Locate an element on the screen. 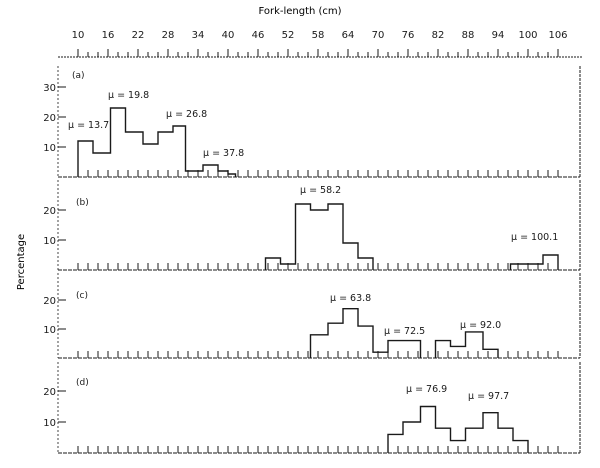 This screenshot has width=600, height=468. x-tick-label: 58 is located at coordinates (318, 35).